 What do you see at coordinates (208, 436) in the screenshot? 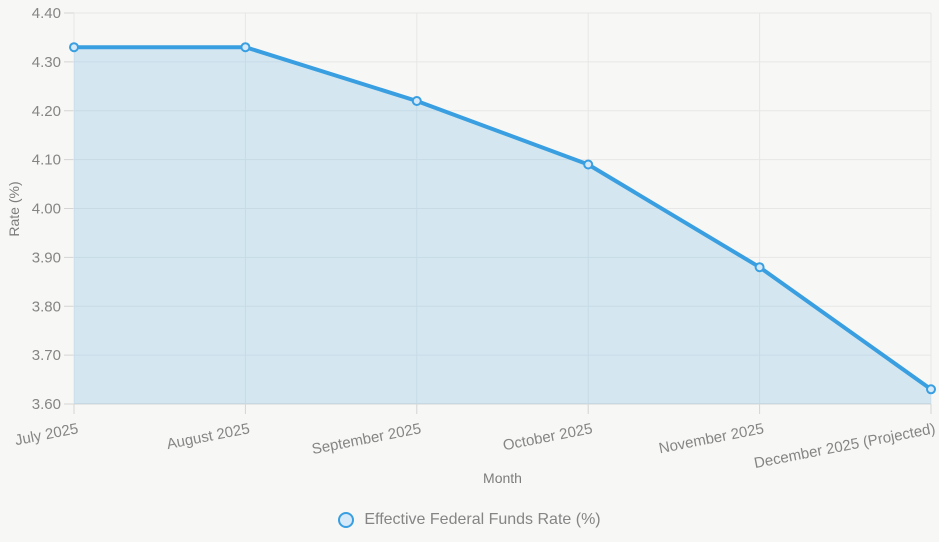
I see `x-tick-label: August 2025` at bounding box center [208, 436].